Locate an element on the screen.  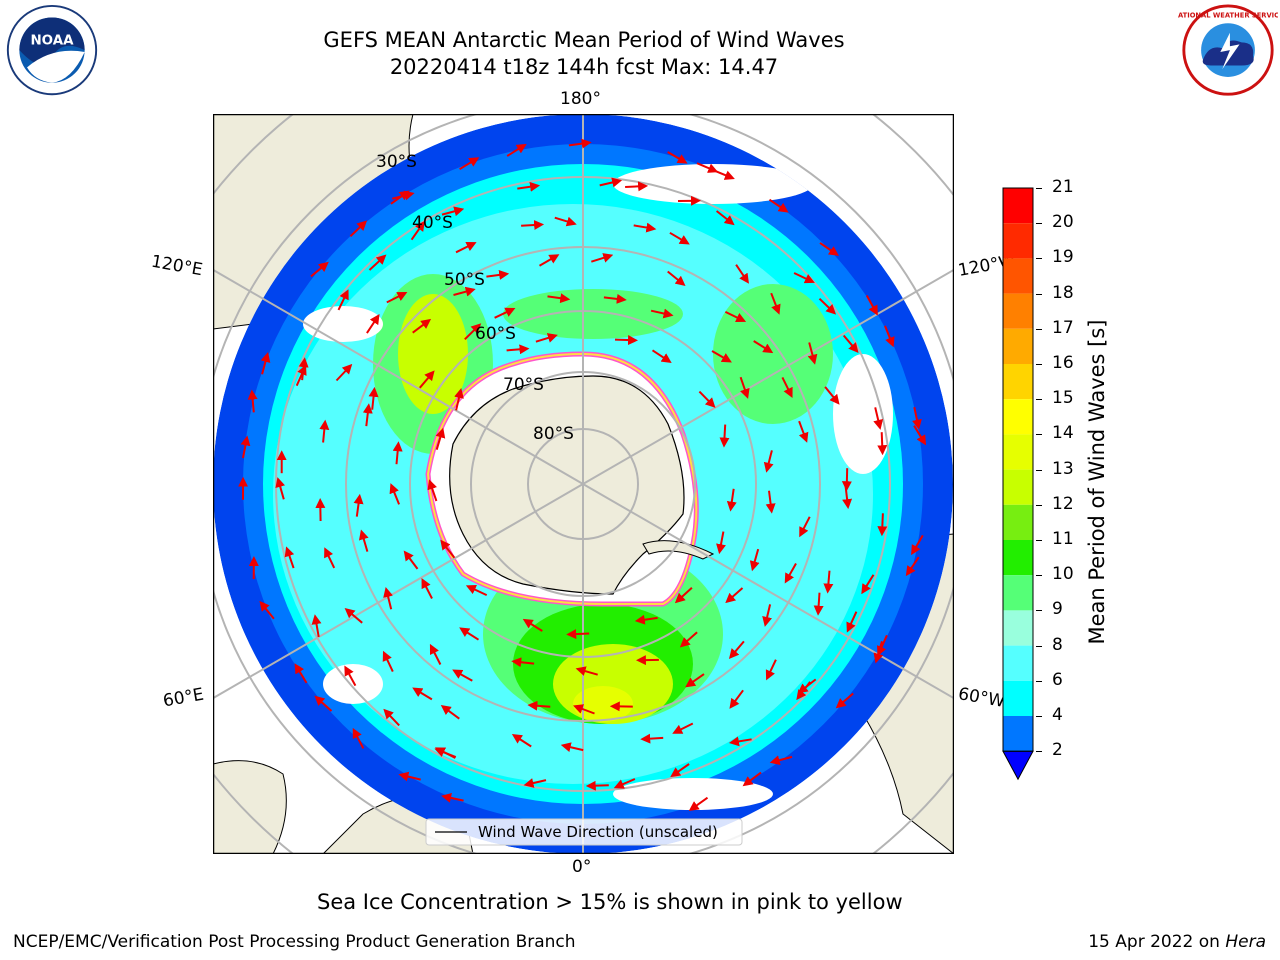
lat-label-80s: 80°S is located at coordinates (553, 434).